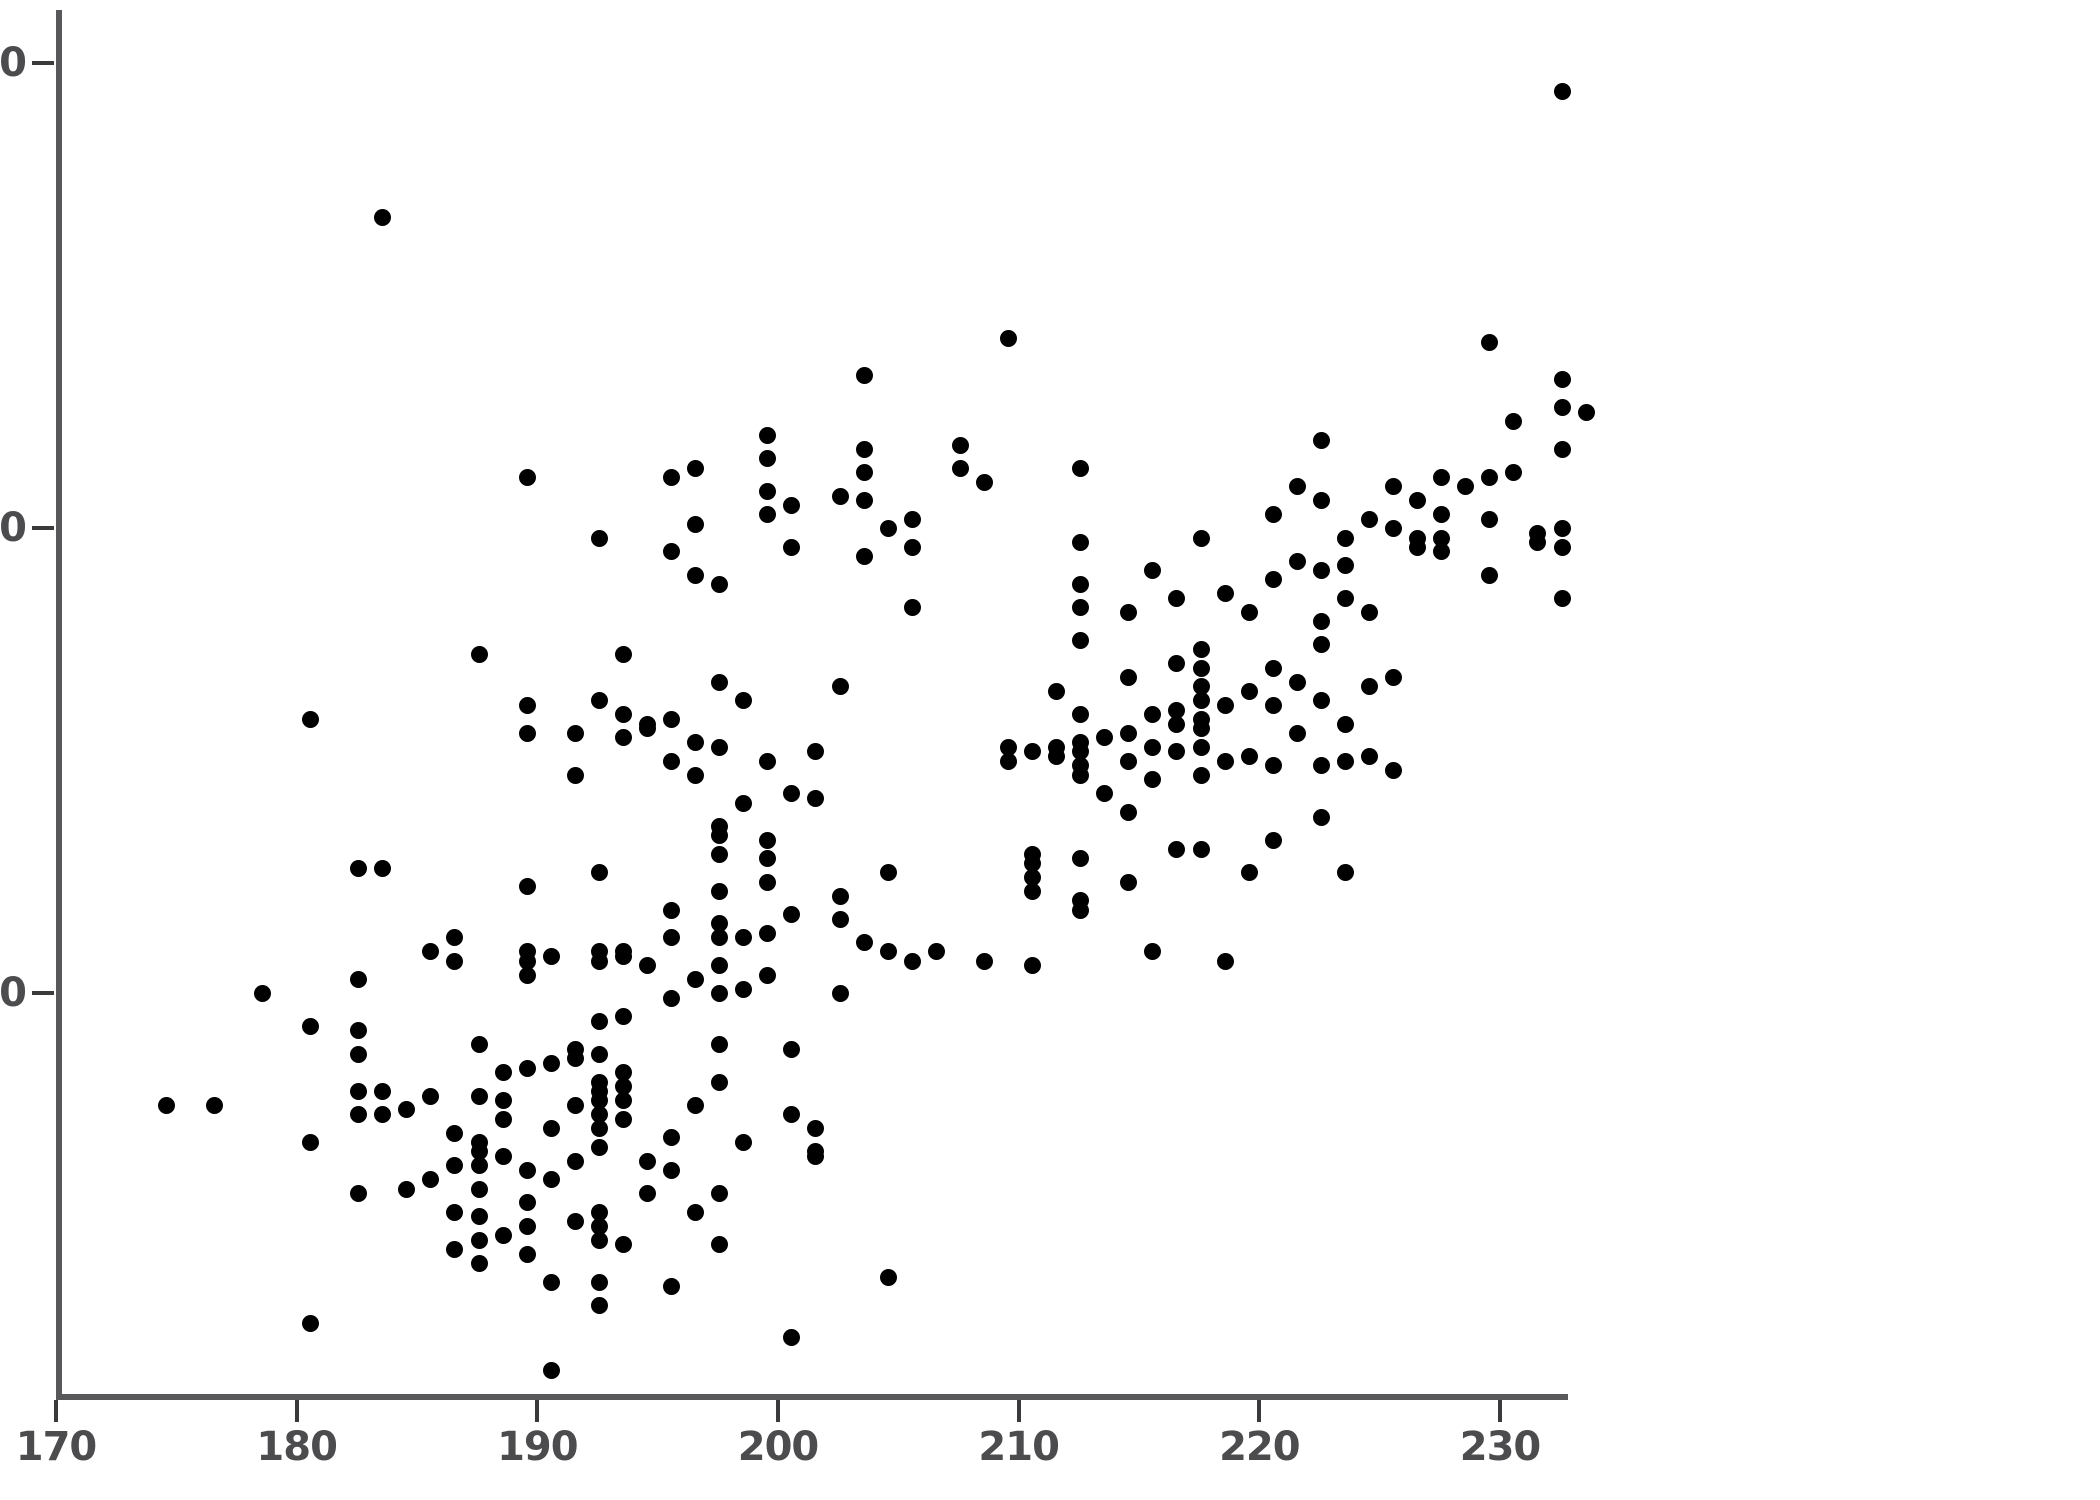  What do you see at coordinates (59, 705) in the screenshot?
I see `y-axis-line` at bounding box center [59, 705].